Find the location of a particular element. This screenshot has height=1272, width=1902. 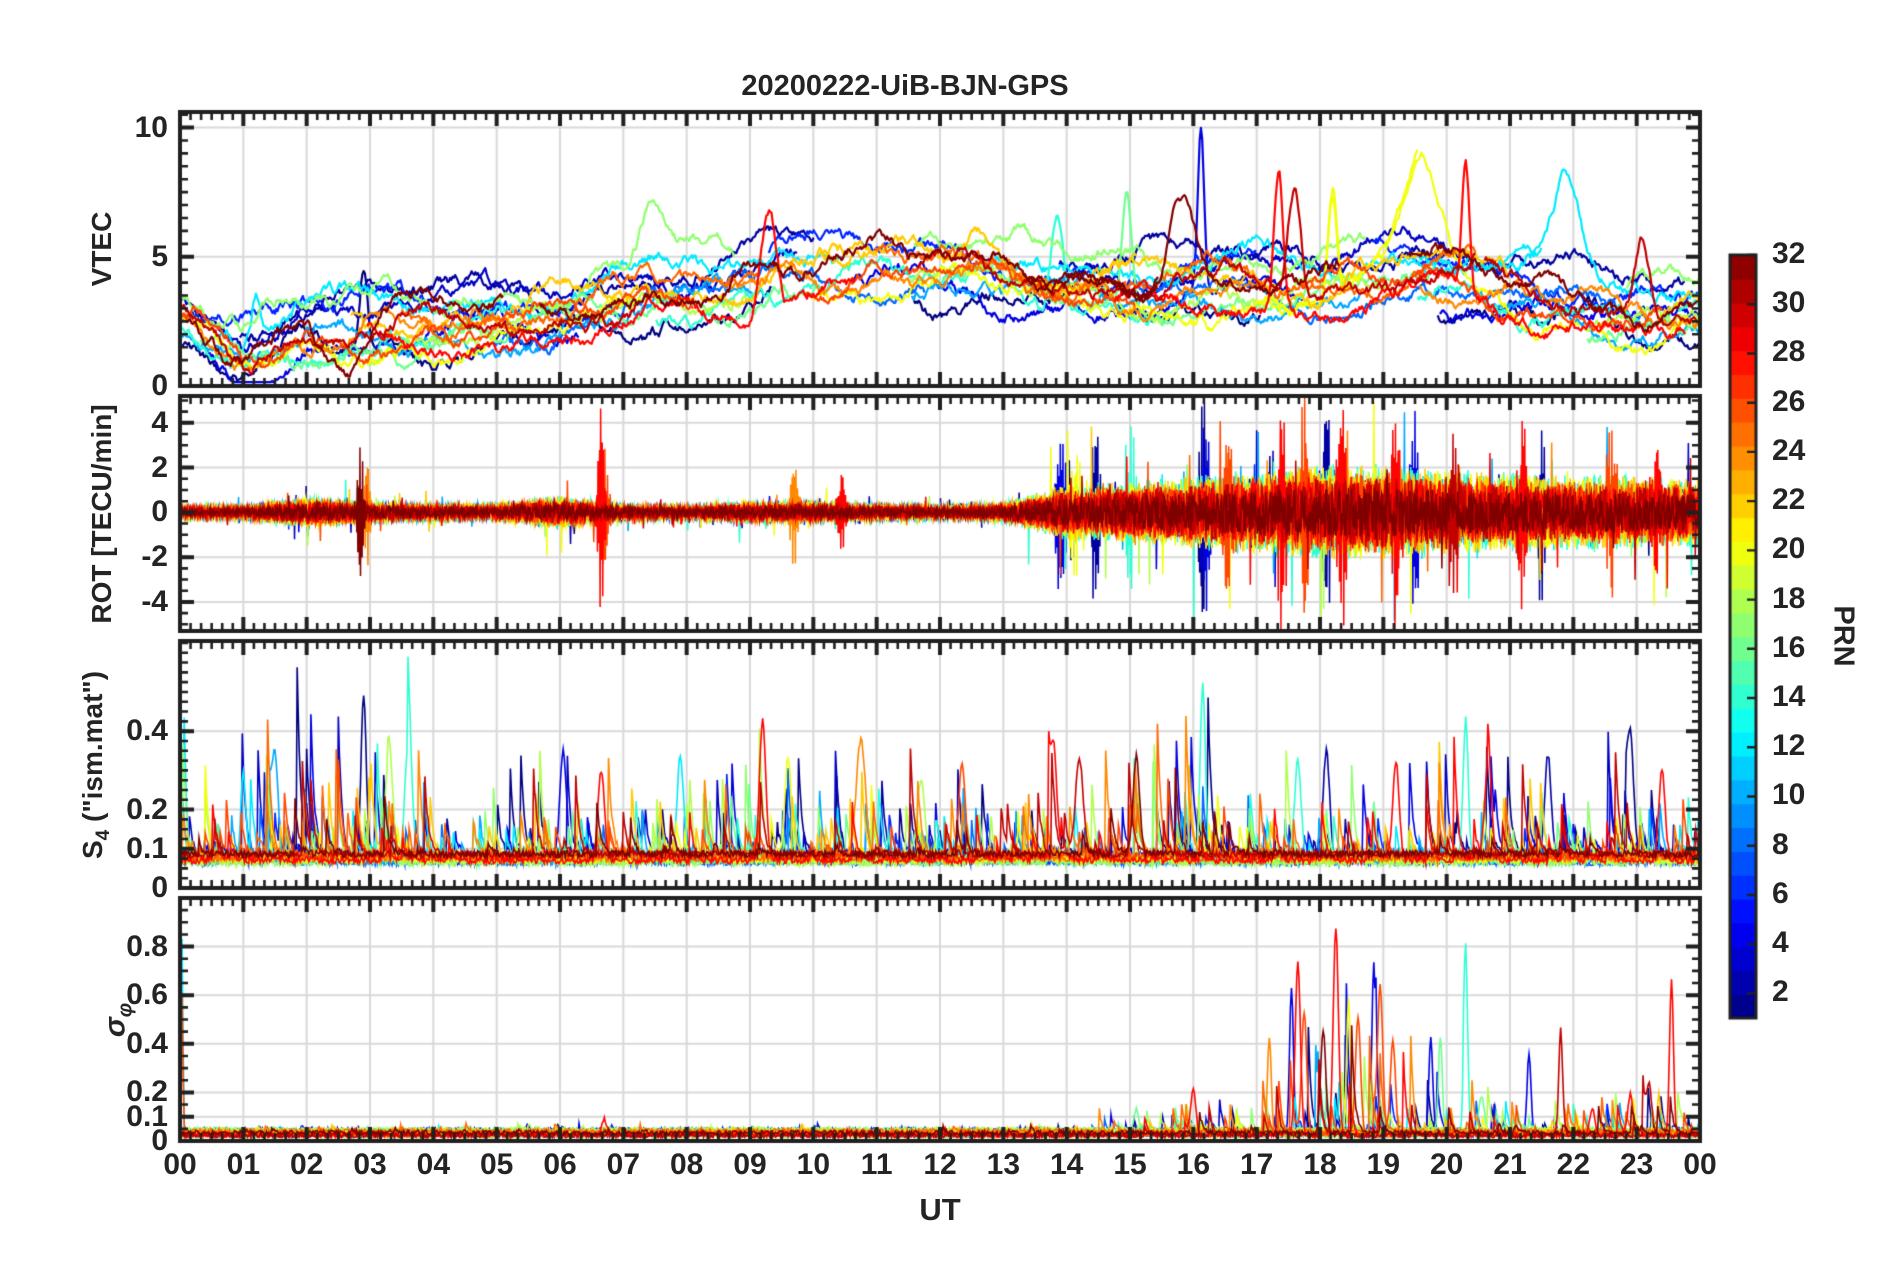

x-tick-label: 21 is located at coordinates (1510, 1164).